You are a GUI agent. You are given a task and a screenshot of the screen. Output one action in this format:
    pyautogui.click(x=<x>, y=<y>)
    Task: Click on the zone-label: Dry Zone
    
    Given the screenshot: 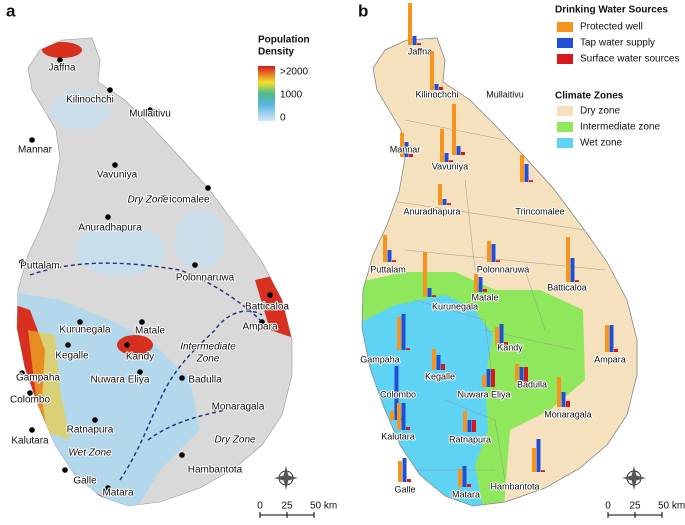 What is the action you would take?
    pyautogui.click(x=235, y=440)
    